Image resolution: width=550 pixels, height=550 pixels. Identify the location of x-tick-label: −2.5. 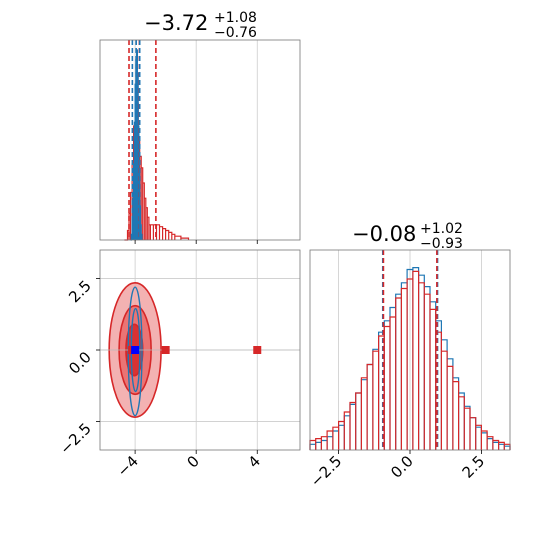
(326, 471).